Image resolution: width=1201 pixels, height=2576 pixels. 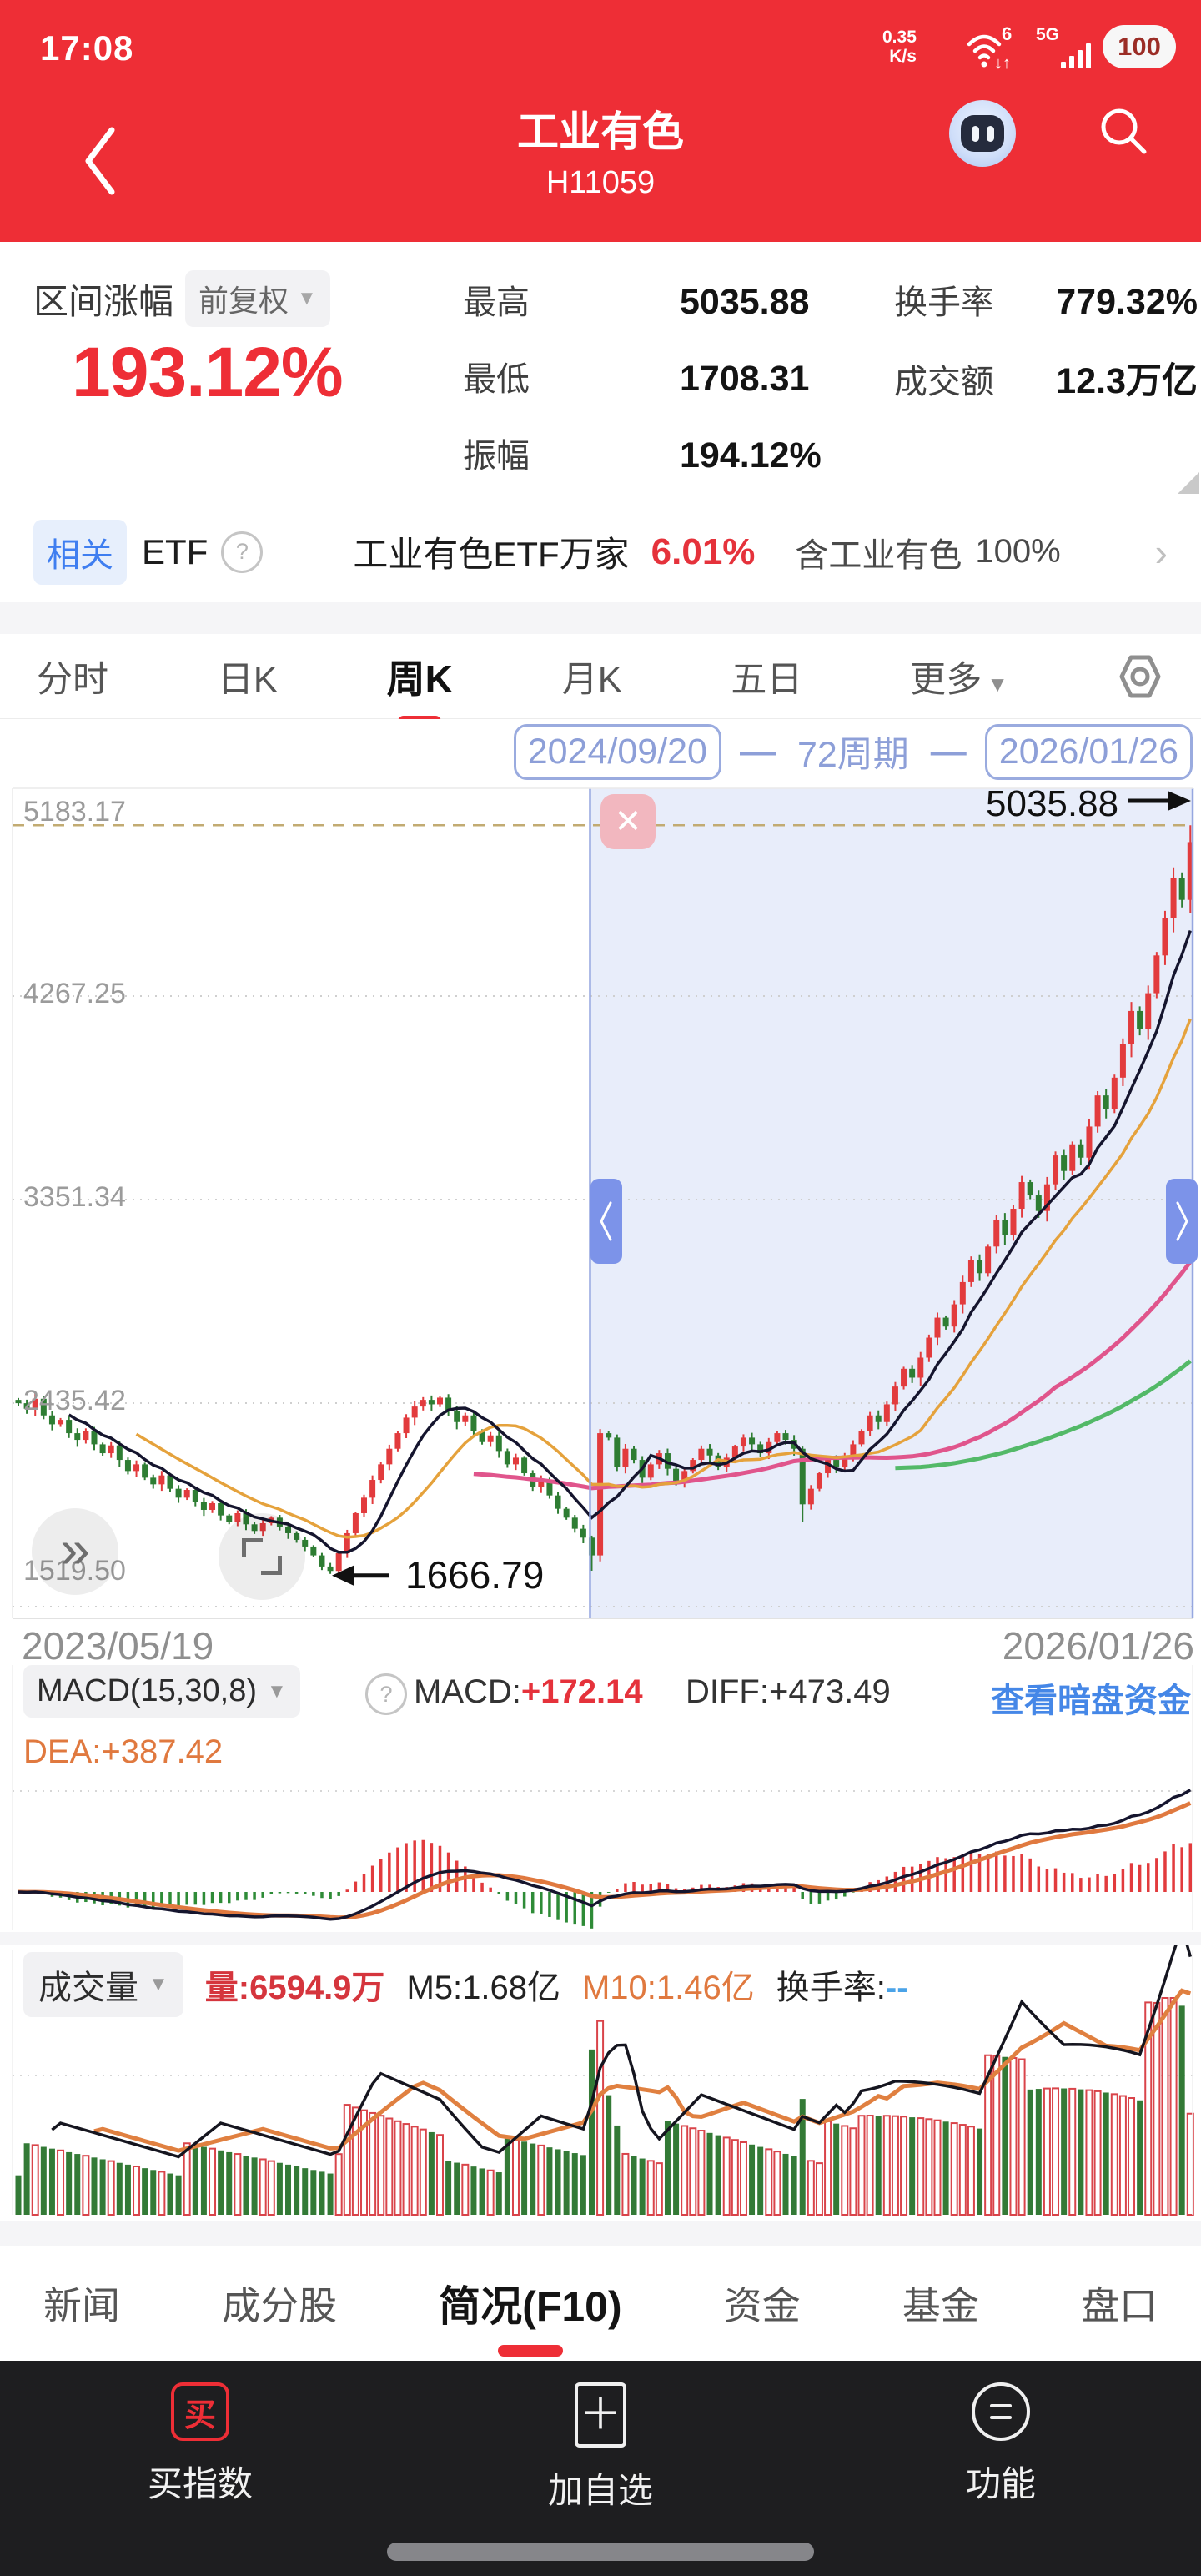 What do you see at coordinates (200, 2483) in the screenshot?
I see `buy-index-label: 买指数` at bounding box center [200, 2483].